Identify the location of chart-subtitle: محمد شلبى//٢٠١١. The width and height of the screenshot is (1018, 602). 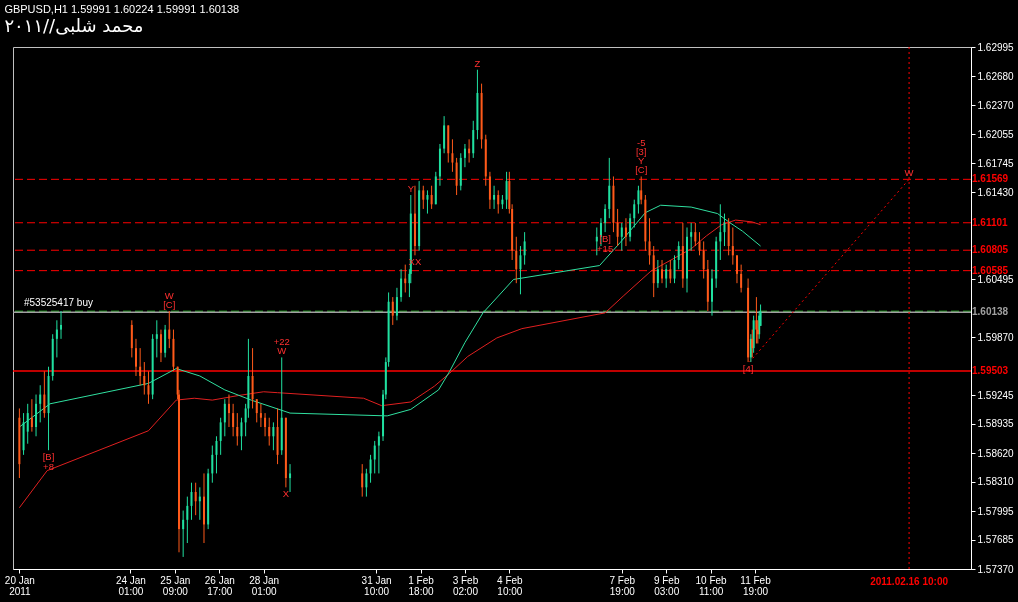
(74, 25).